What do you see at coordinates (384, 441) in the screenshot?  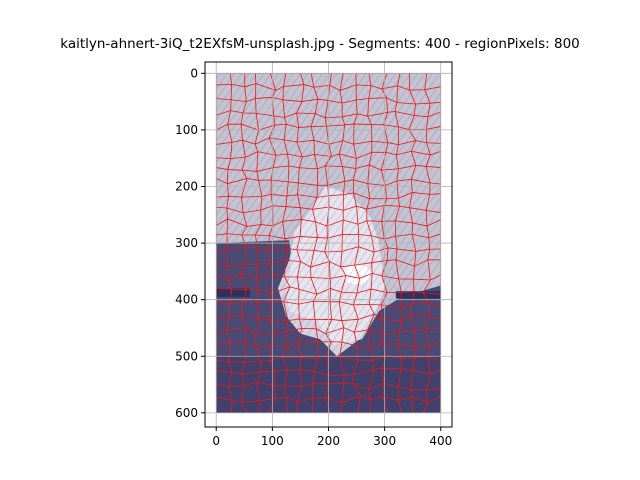 I see `x-tick-label: 300` at bounding box center [384, 441].